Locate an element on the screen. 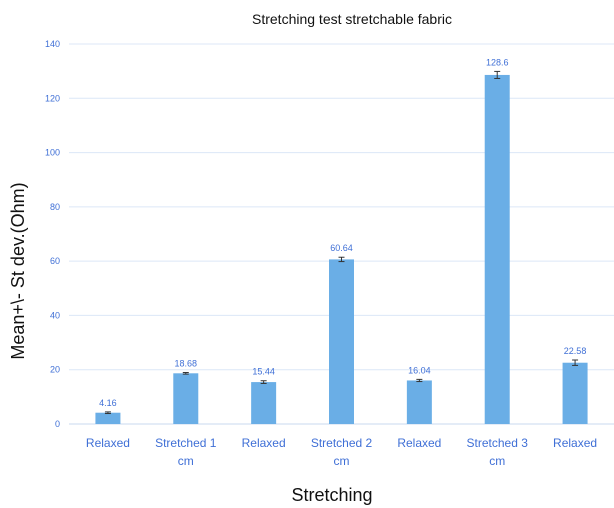 The width and height of the screenshot is (614, 508). data-label: 18.68 is located at coordinates (186, 363).